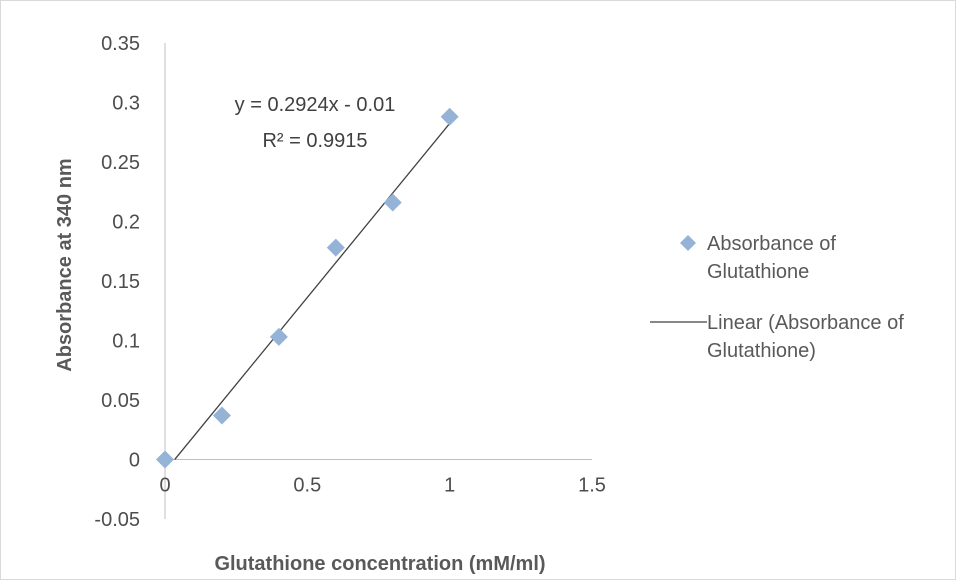  I want to click on y-tick-labels: 0.35 0.3 0.25 0.2 0.15 0.1 0.05 0 -0.05, so click(117, 282).